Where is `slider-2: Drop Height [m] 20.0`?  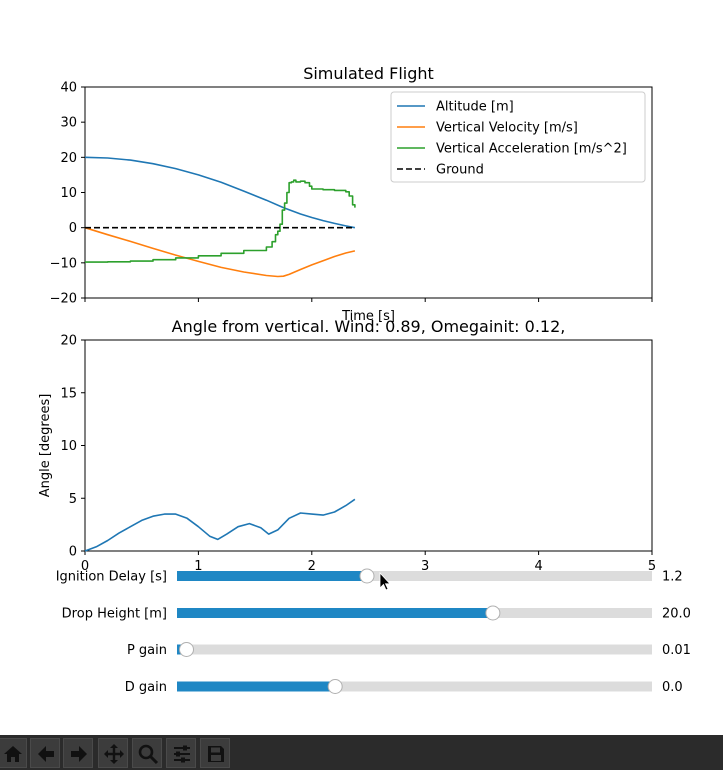
slider-2: Drop Height [m] 20.0 is located at coordinates (376, 613).